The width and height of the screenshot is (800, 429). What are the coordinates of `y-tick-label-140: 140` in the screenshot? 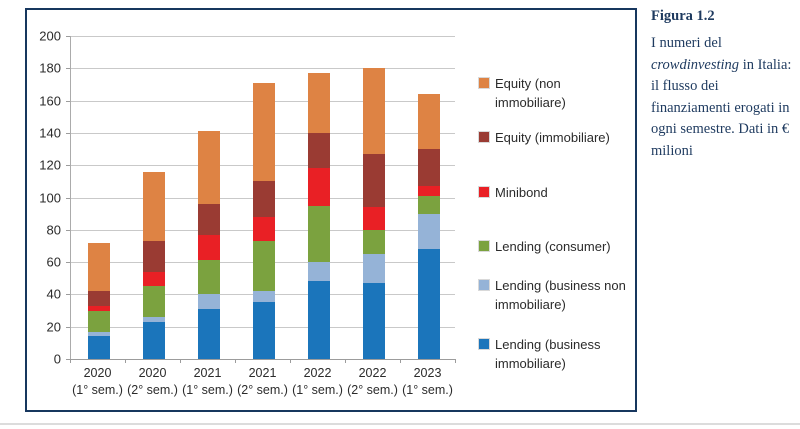 It's located at (50, 133).